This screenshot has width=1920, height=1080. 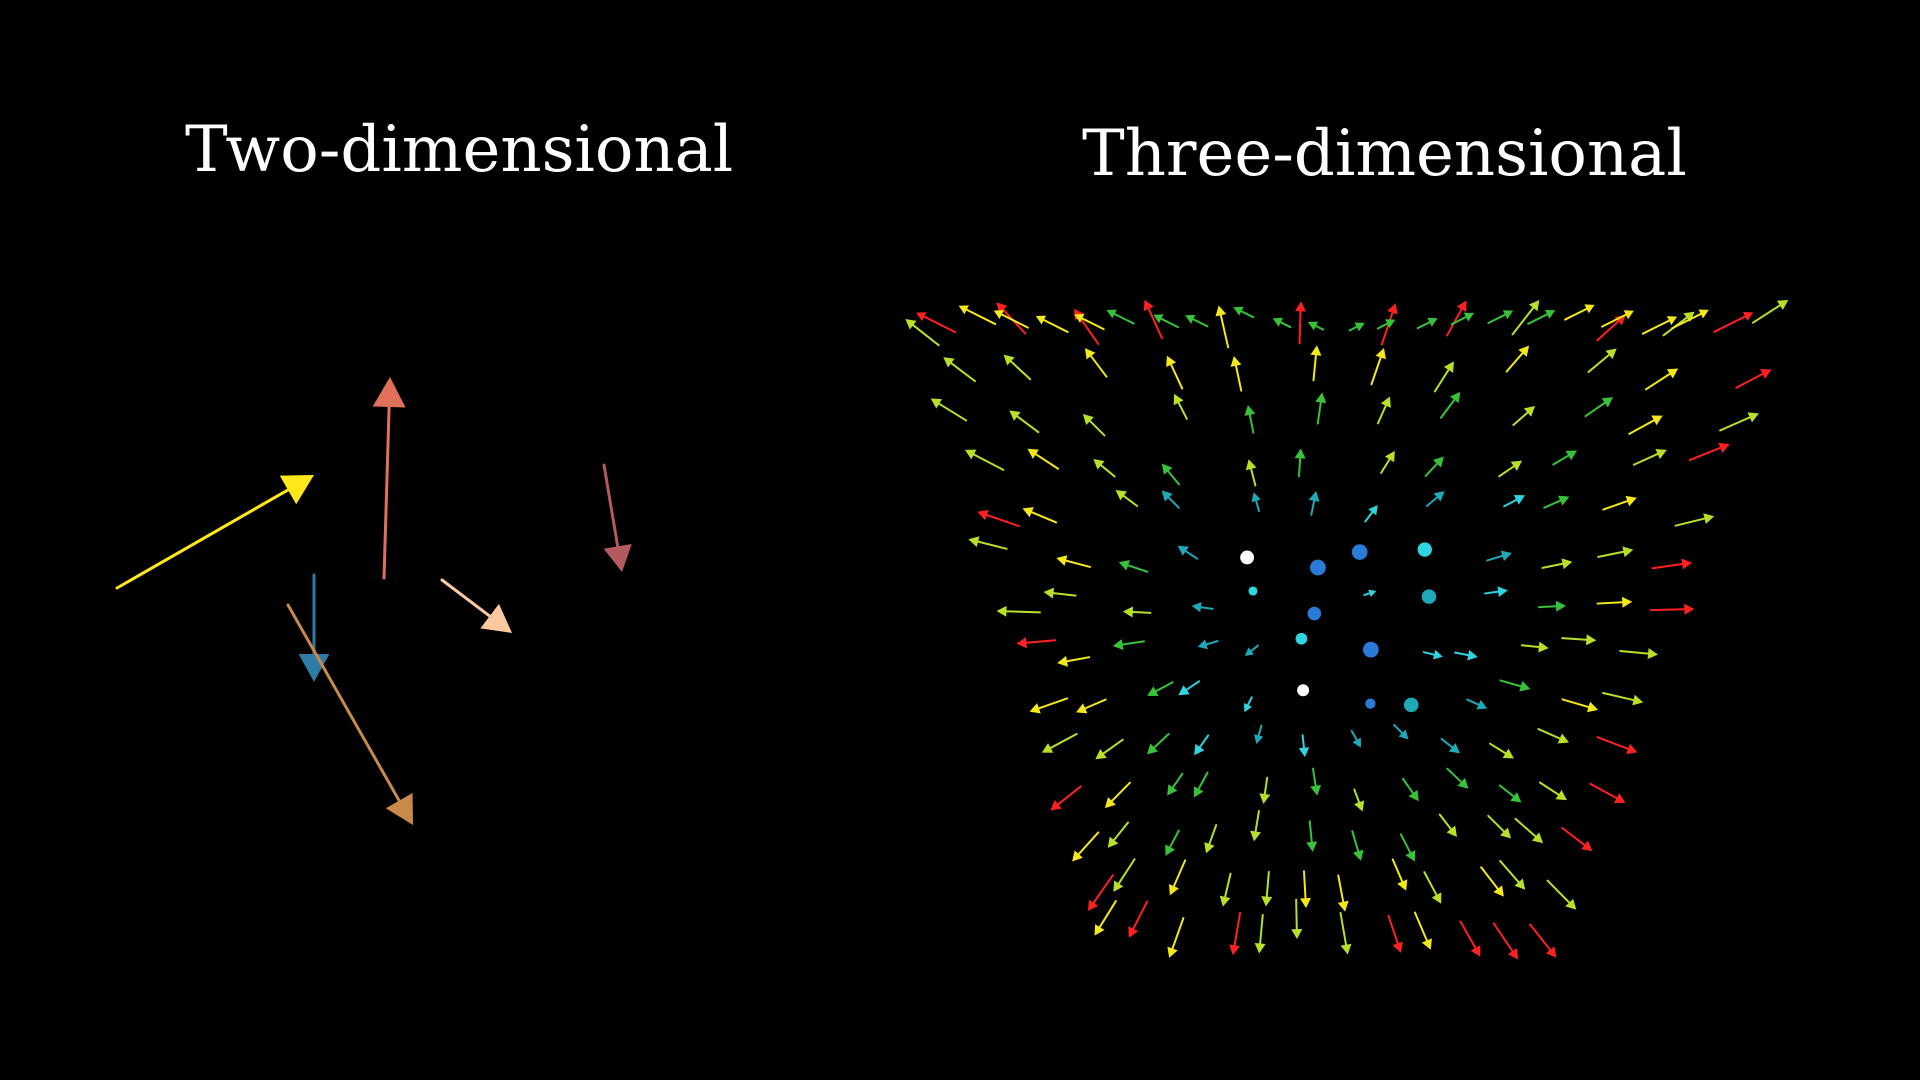 What do you see at coordinates (1384, 154) in the screenshot?
I see `three-dimensional-title: Three-dimensional` at bounding box center [1384, 154].